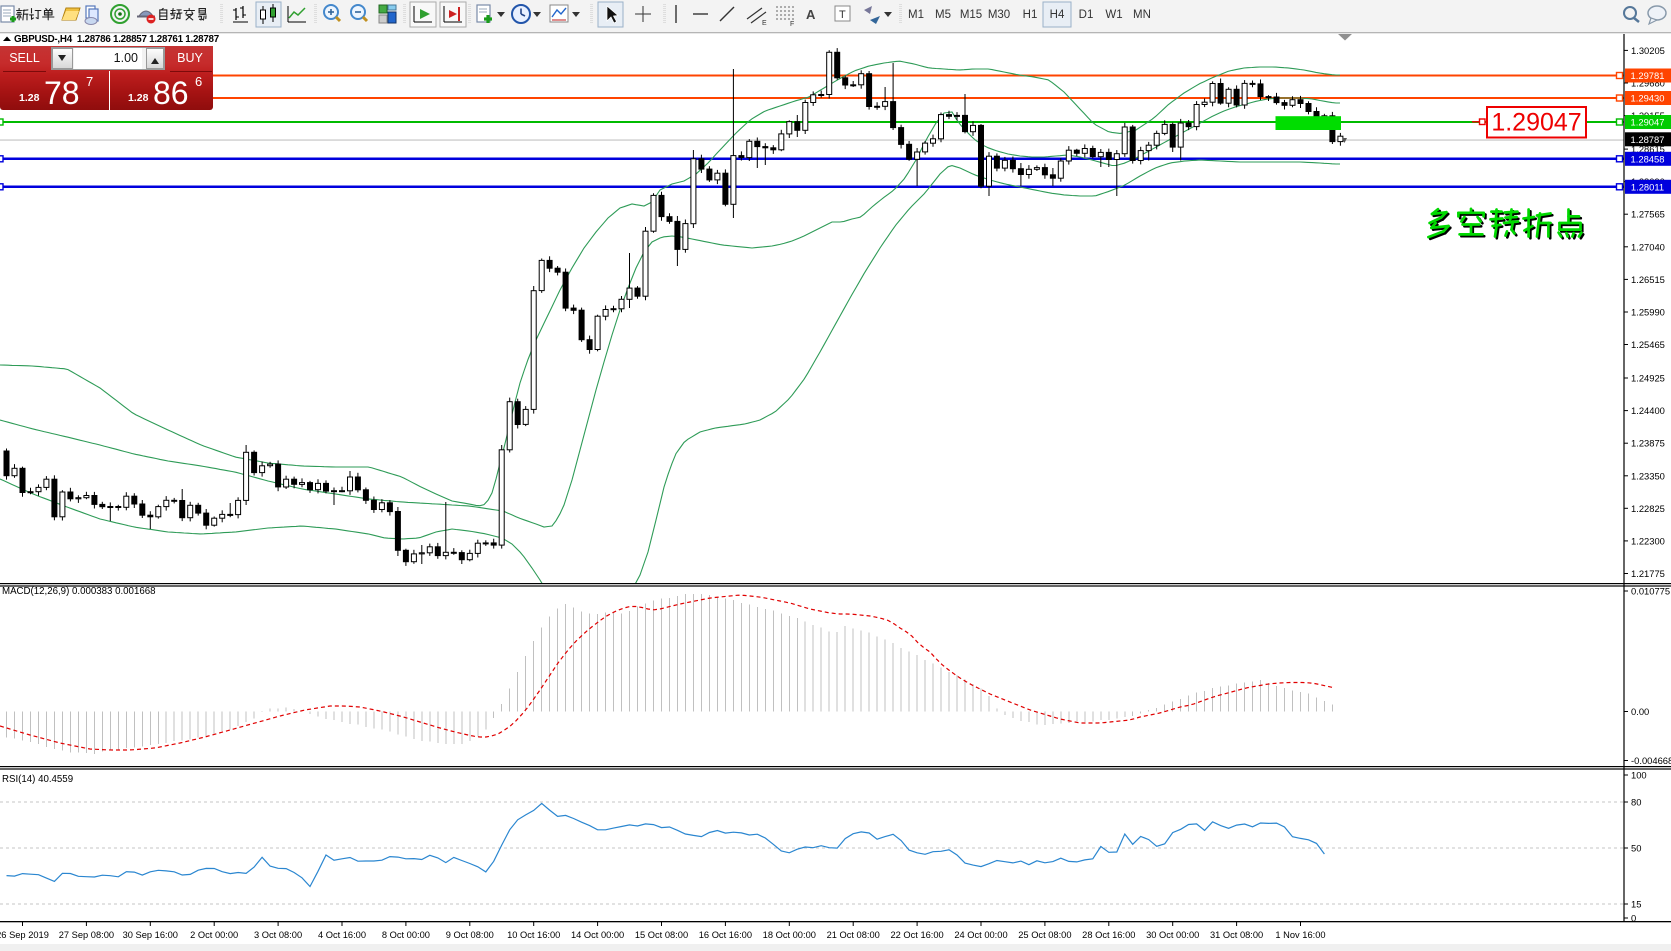 This screenshot has width=1671, height=951. Describe the element at coordinates (1636, 848) in the screenshot. I see `svg-text: 50` at that location.